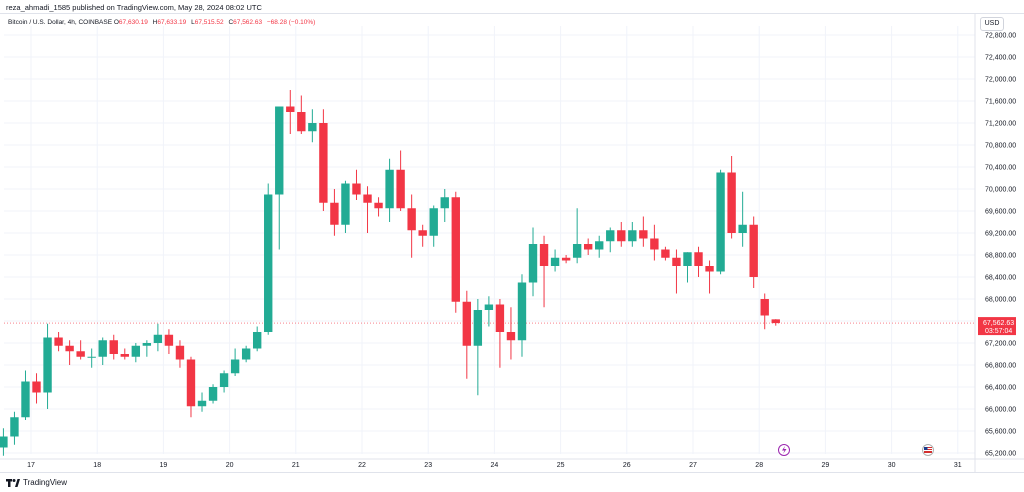 Image resolution: width=1024 pixels, height=492 pixels. Describe the element at coordinates (1000, 58) in the screenshot. I see `y-tick-label: 72,400.00` at that location.